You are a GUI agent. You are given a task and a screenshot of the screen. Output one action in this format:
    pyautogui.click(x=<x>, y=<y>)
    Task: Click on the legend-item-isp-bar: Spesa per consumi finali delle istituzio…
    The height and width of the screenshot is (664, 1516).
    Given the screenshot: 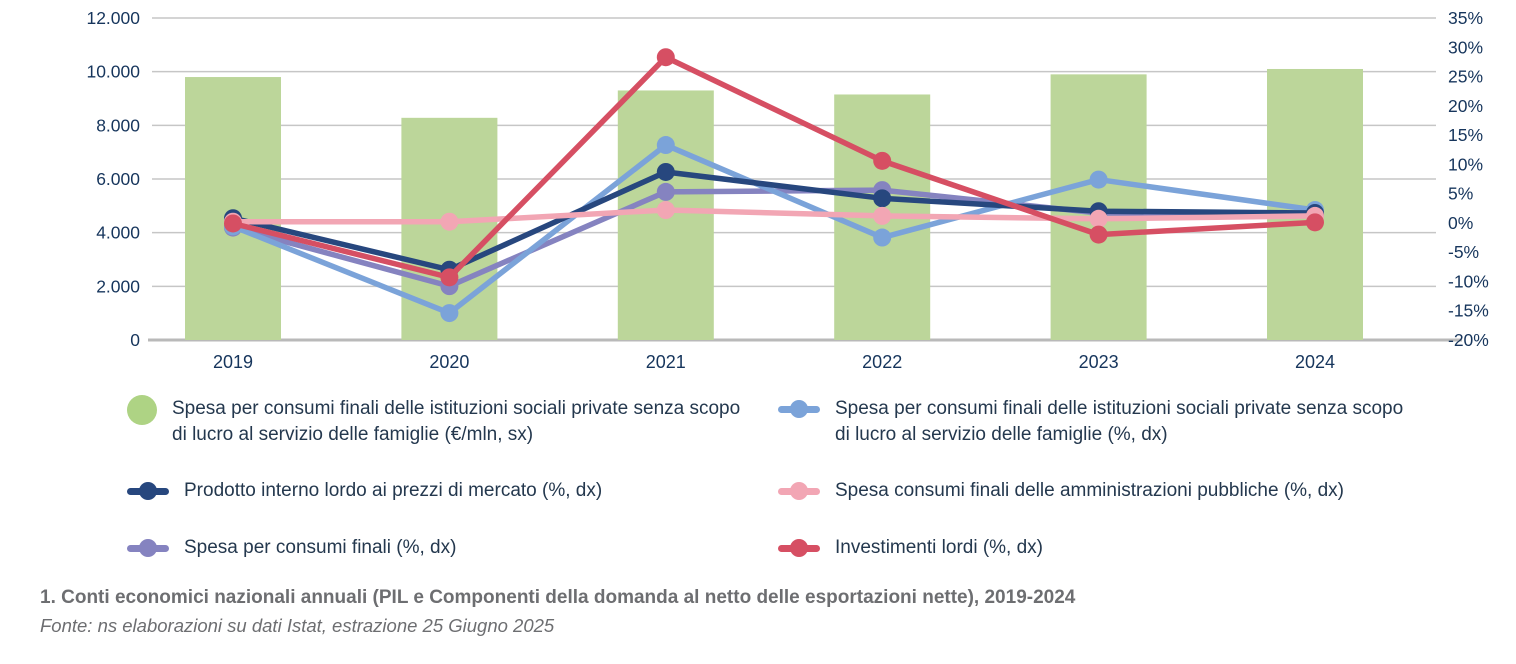 What is the action you would take?
    pyautogui.click(x=452, y=421)
    